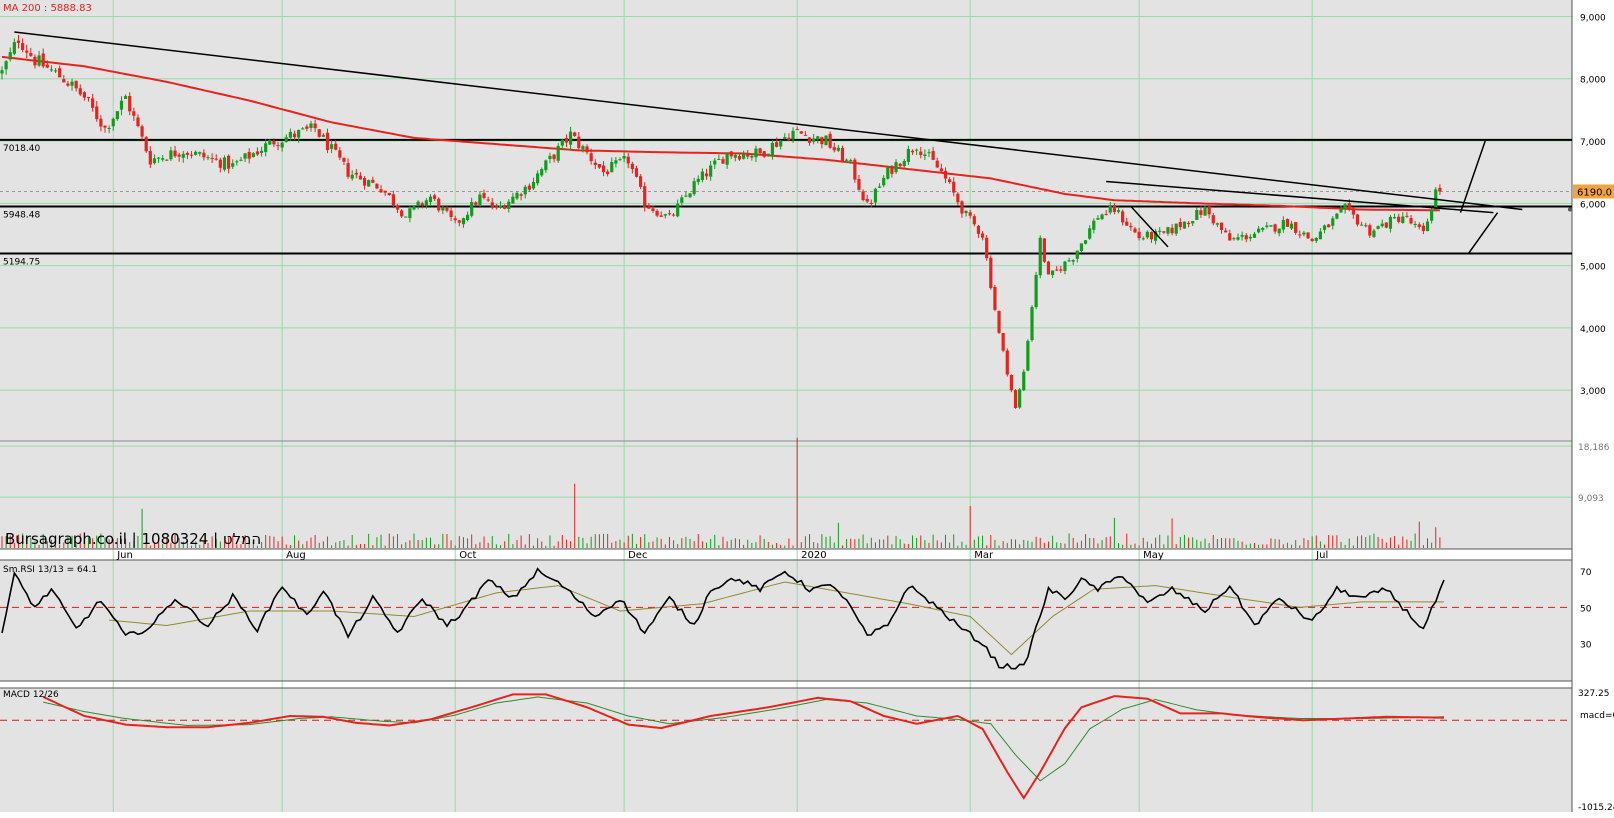 This screenshot has width=1614, height=818. What do you see at coordinates (743, 746) in the screenshot?
I see `macd-series` at bounding box center [743, 746].